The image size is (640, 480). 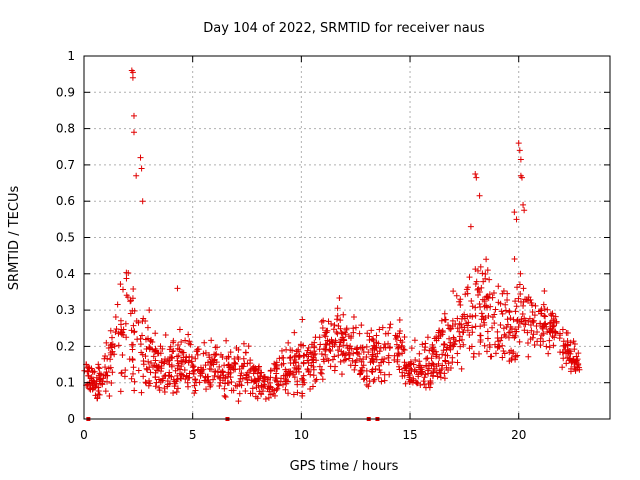 I want to click on x-axis-label: GPS time / hours, so click(x=344, y=466).